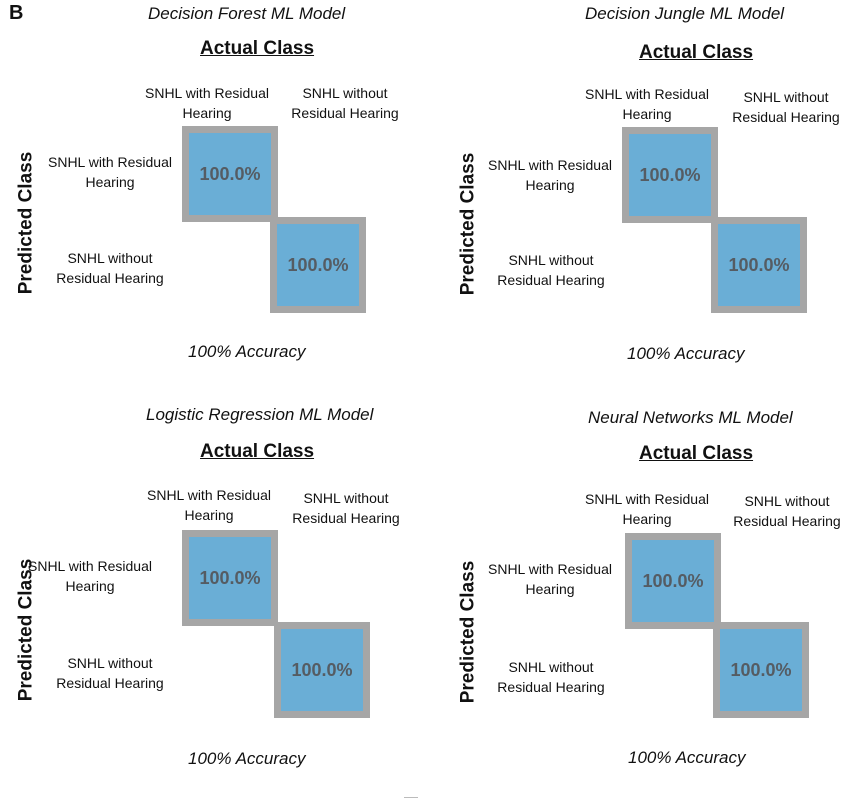 This screenshot has width=850, height=803. What do you see at coordinates (16, 13) in the screenshot?
I see `panel-label: B` at bounding box center [16, 13].